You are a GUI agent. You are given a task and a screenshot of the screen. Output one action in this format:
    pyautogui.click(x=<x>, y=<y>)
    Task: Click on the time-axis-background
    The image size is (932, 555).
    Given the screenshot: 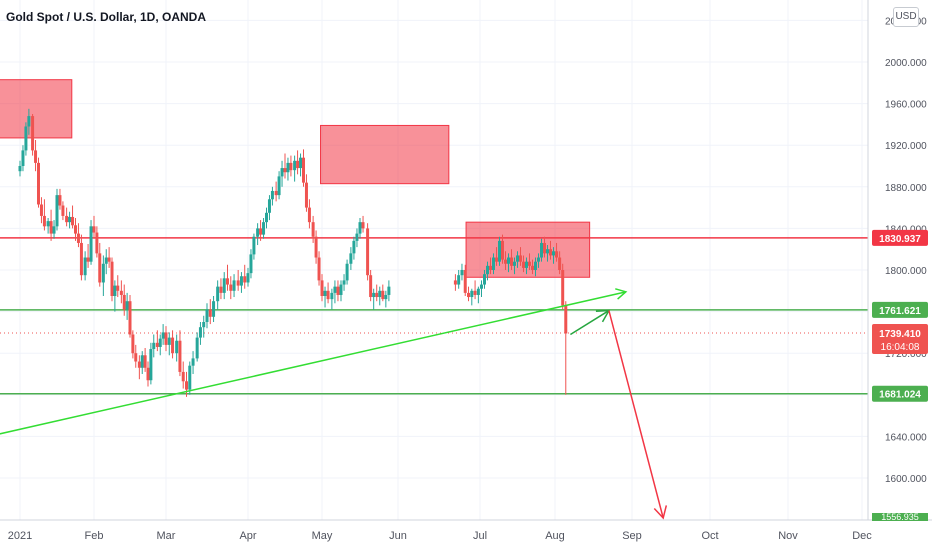 What is the action you would take?
    pyautogui.click(x=466, y=535)
    